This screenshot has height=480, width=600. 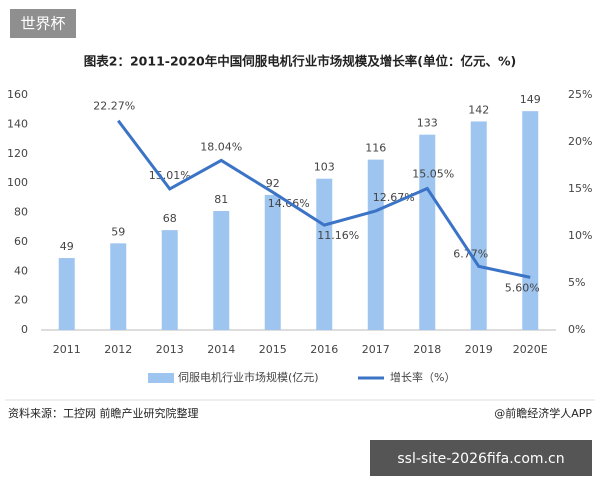 What do you see at coordinates (422, 377) in the screenshot?
I see `legend-label: 增长率（%）` at bounding box center [422, 377].